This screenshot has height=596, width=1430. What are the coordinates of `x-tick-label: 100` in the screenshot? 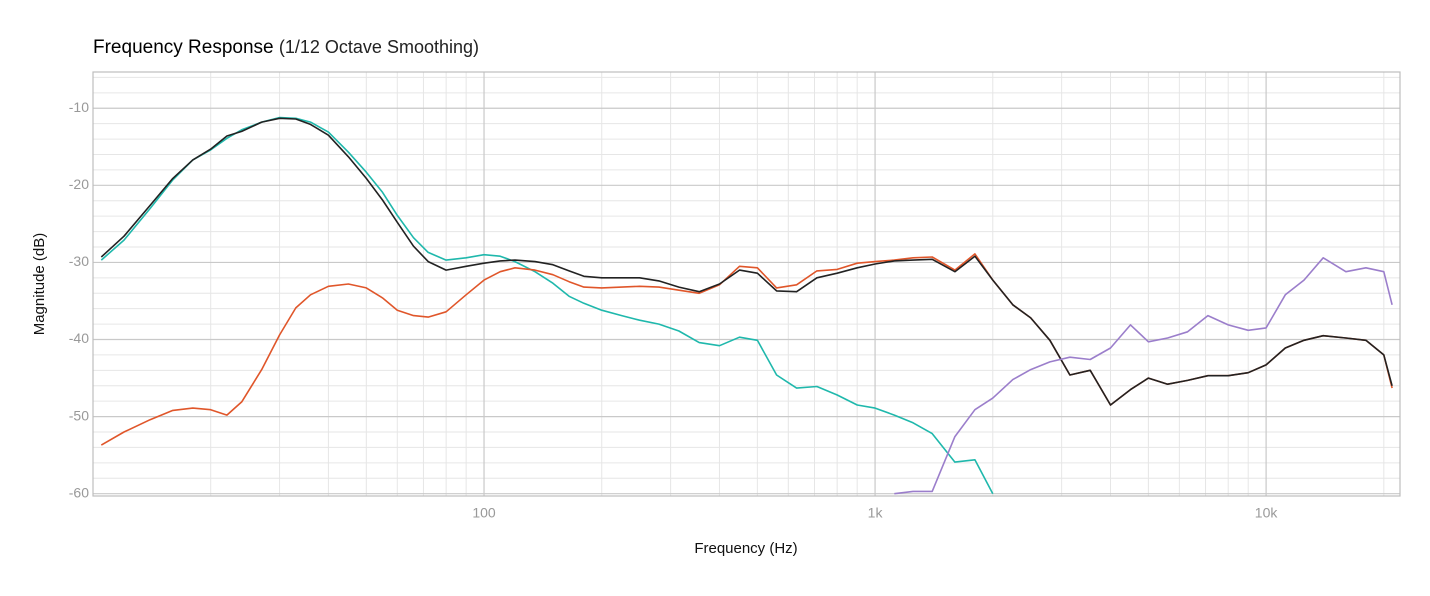 It's located at (484, 513).